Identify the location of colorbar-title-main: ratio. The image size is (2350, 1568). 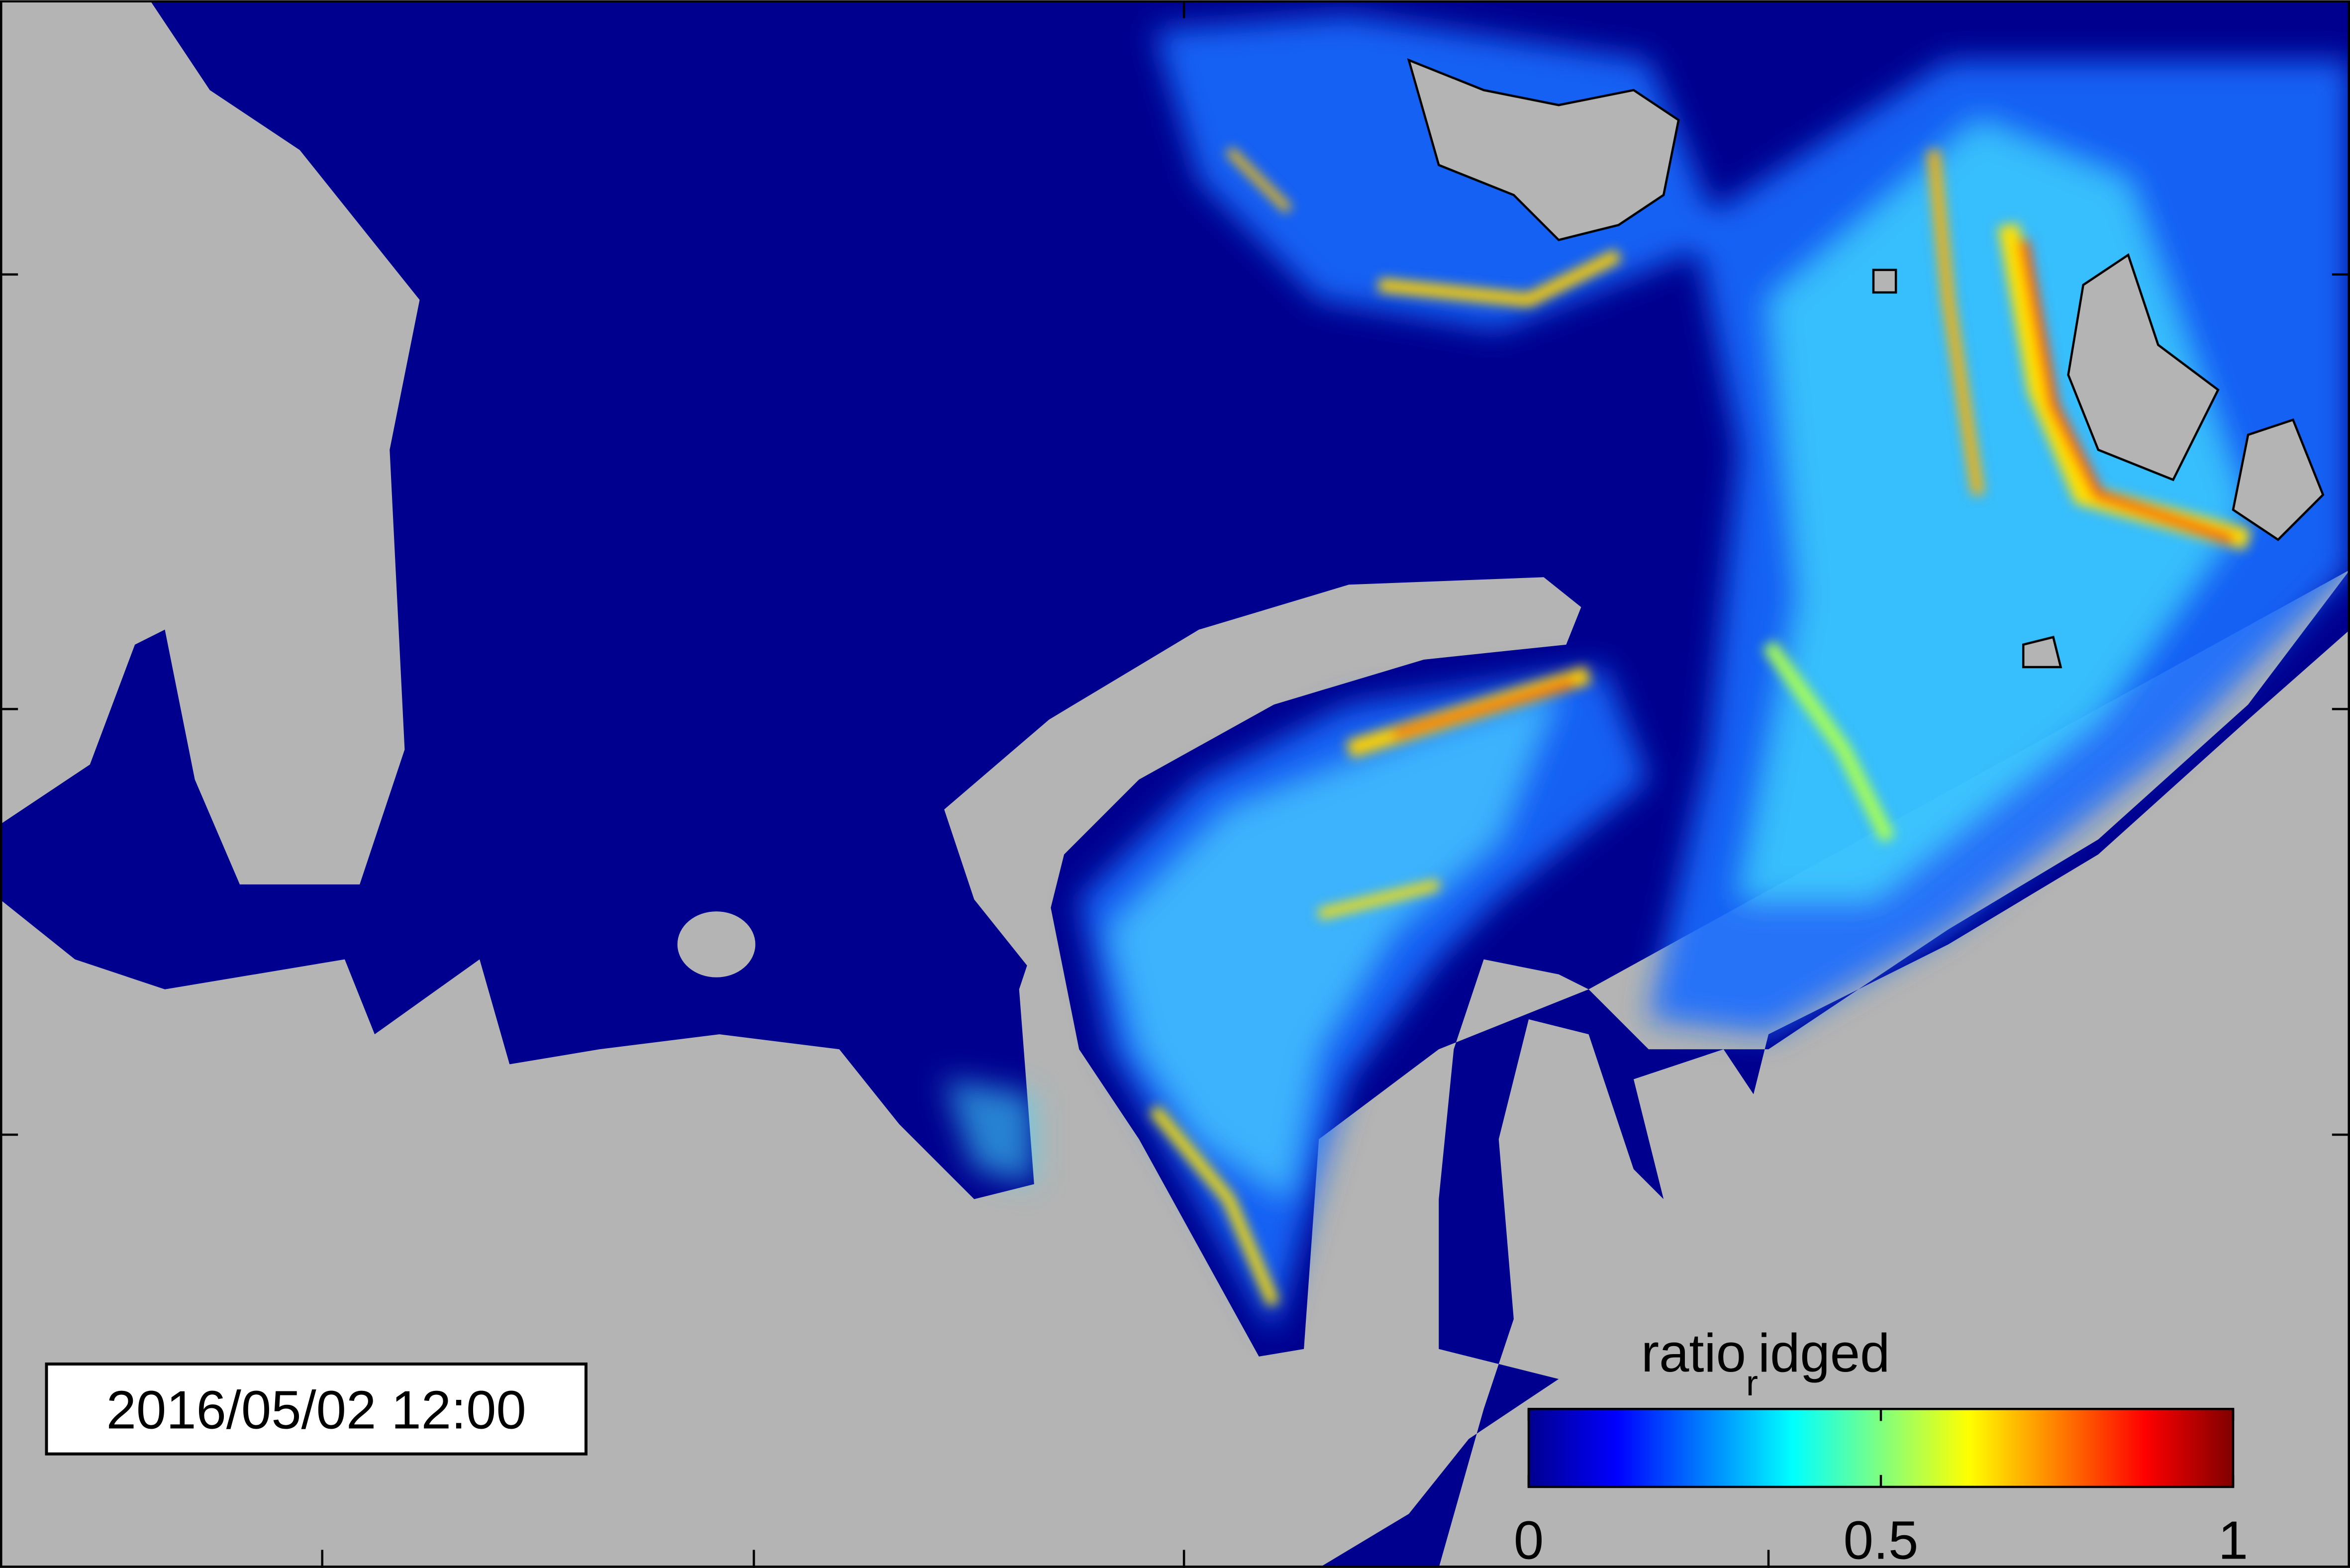
(1693, 1353).